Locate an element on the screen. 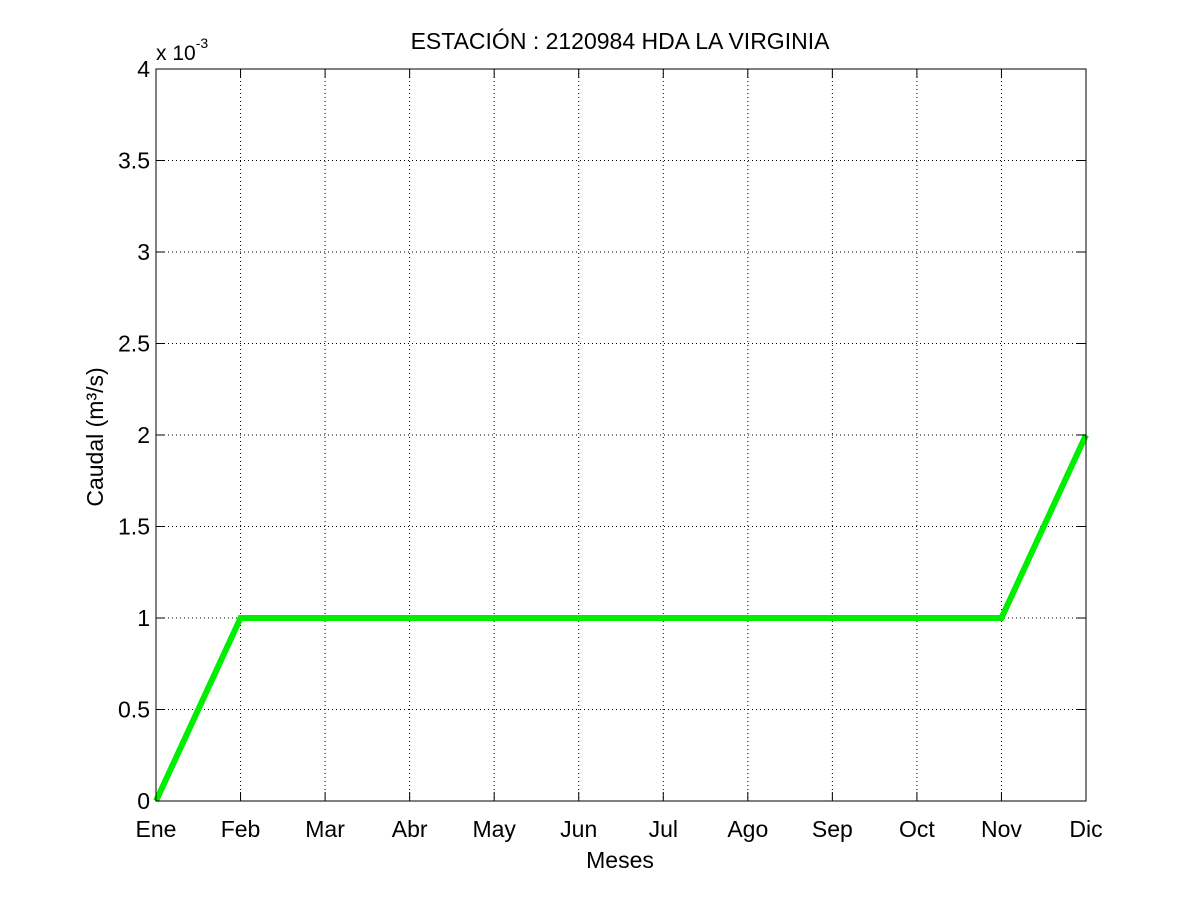 Image resolution: width=1200 pixels, height=900 pixels. x-axis-label: Meses is located at coordinates (620, 860).